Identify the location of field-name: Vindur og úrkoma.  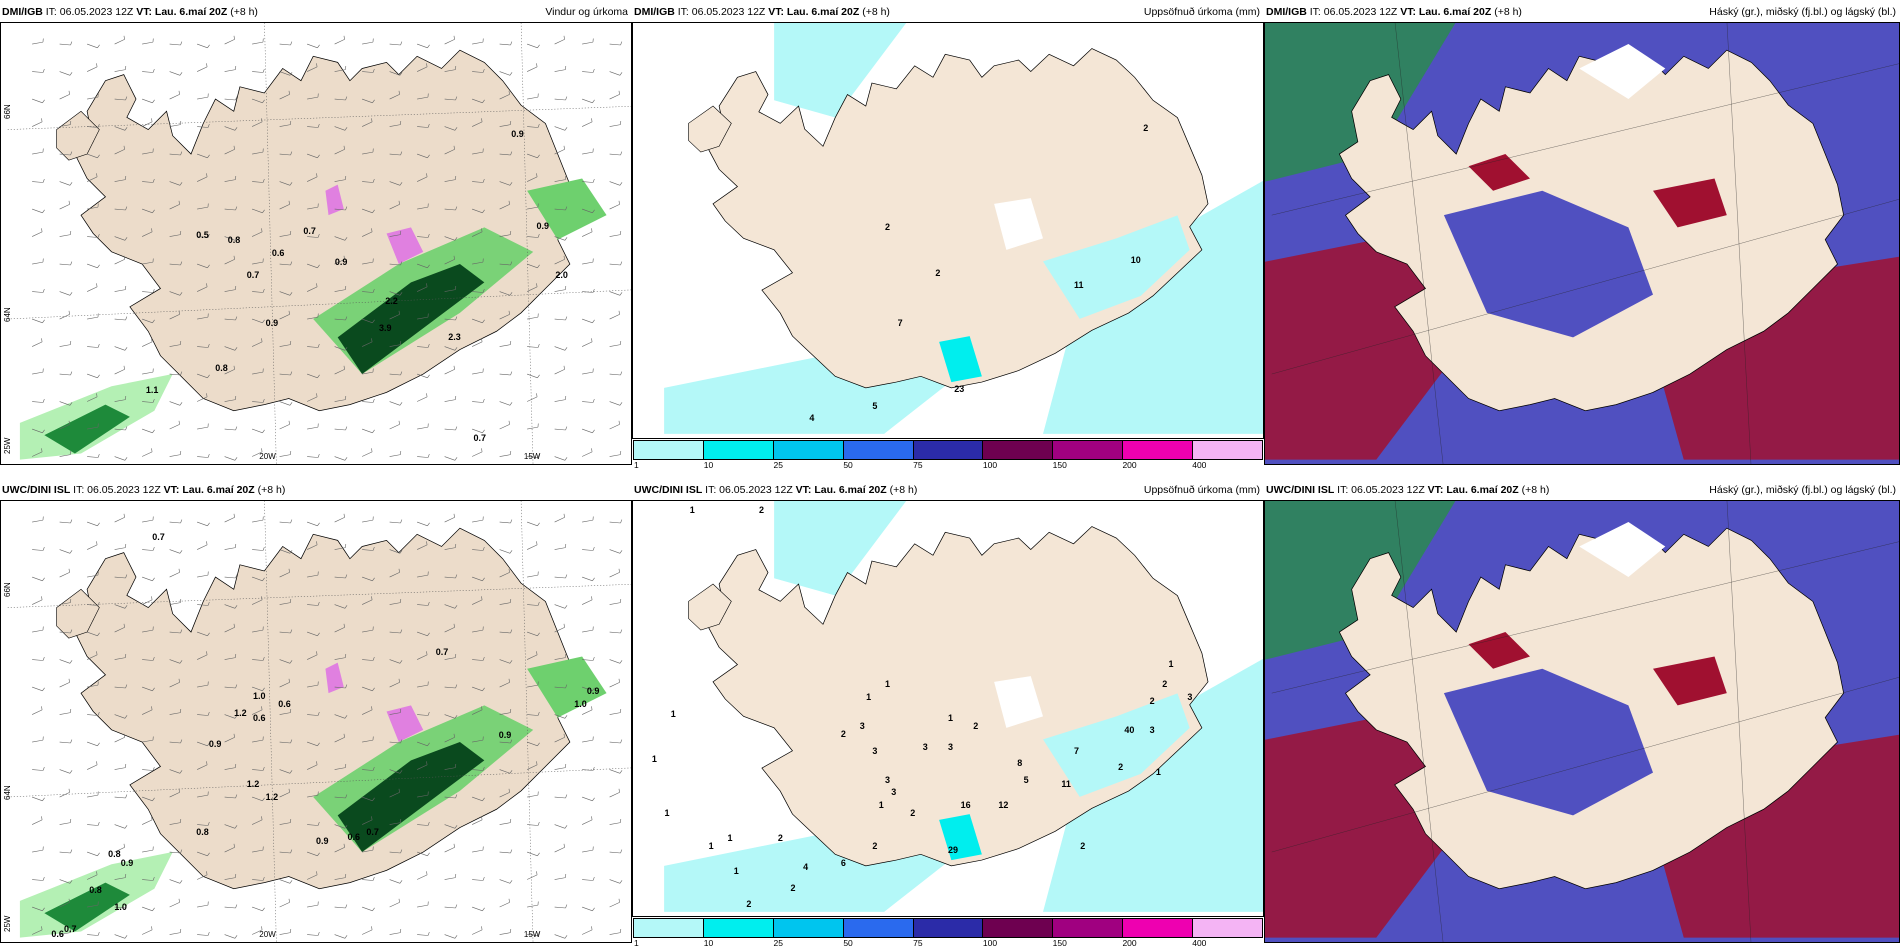
(586, 12).